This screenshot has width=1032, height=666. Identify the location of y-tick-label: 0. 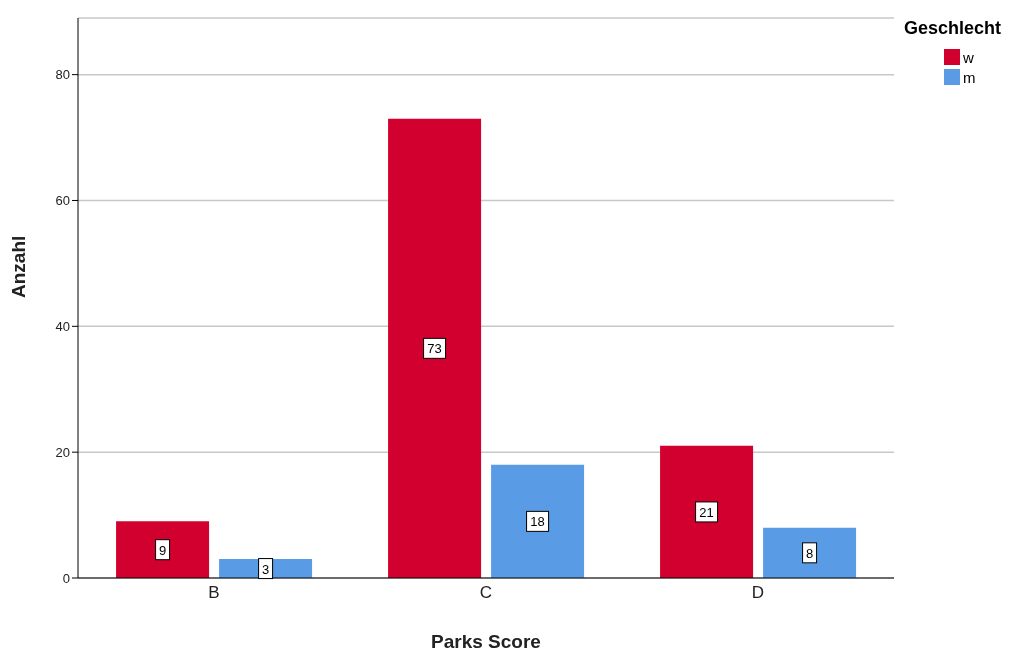
(66, 578).